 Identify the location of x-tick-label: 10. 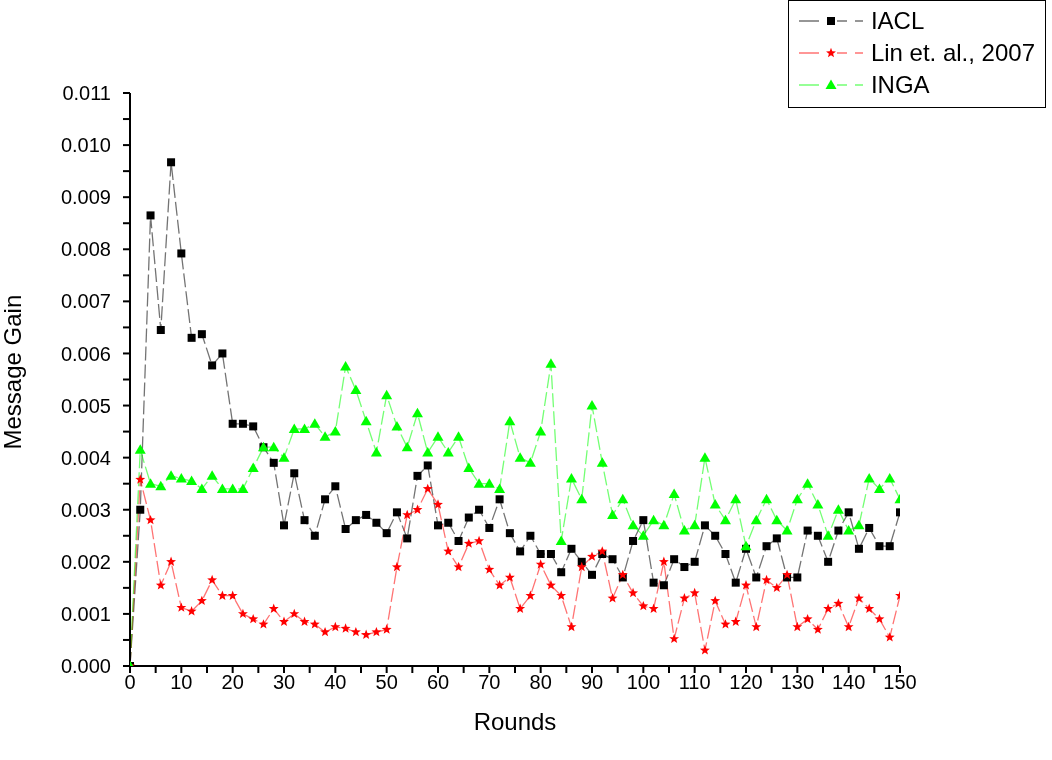
(181, 682).